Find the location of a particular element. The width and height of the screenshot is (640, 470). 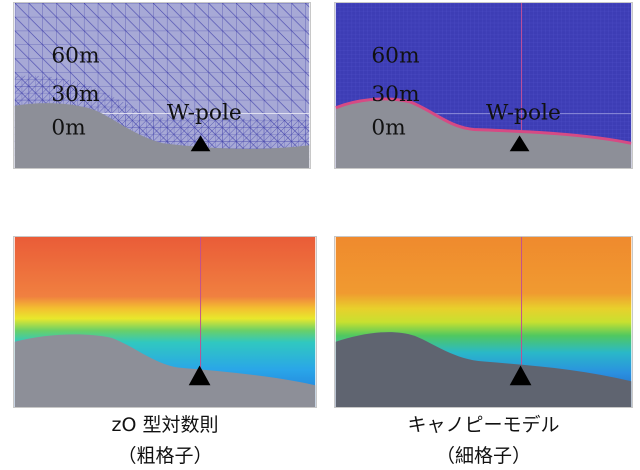

surface-layer is located at coordinates (483, 121).